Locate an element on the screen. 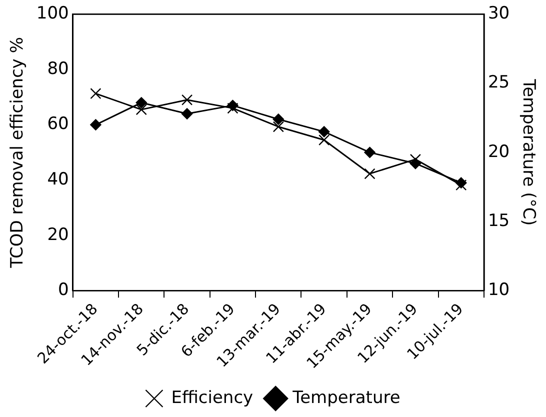  y2-tick-label: 30 is located at coordinates (499, 14).